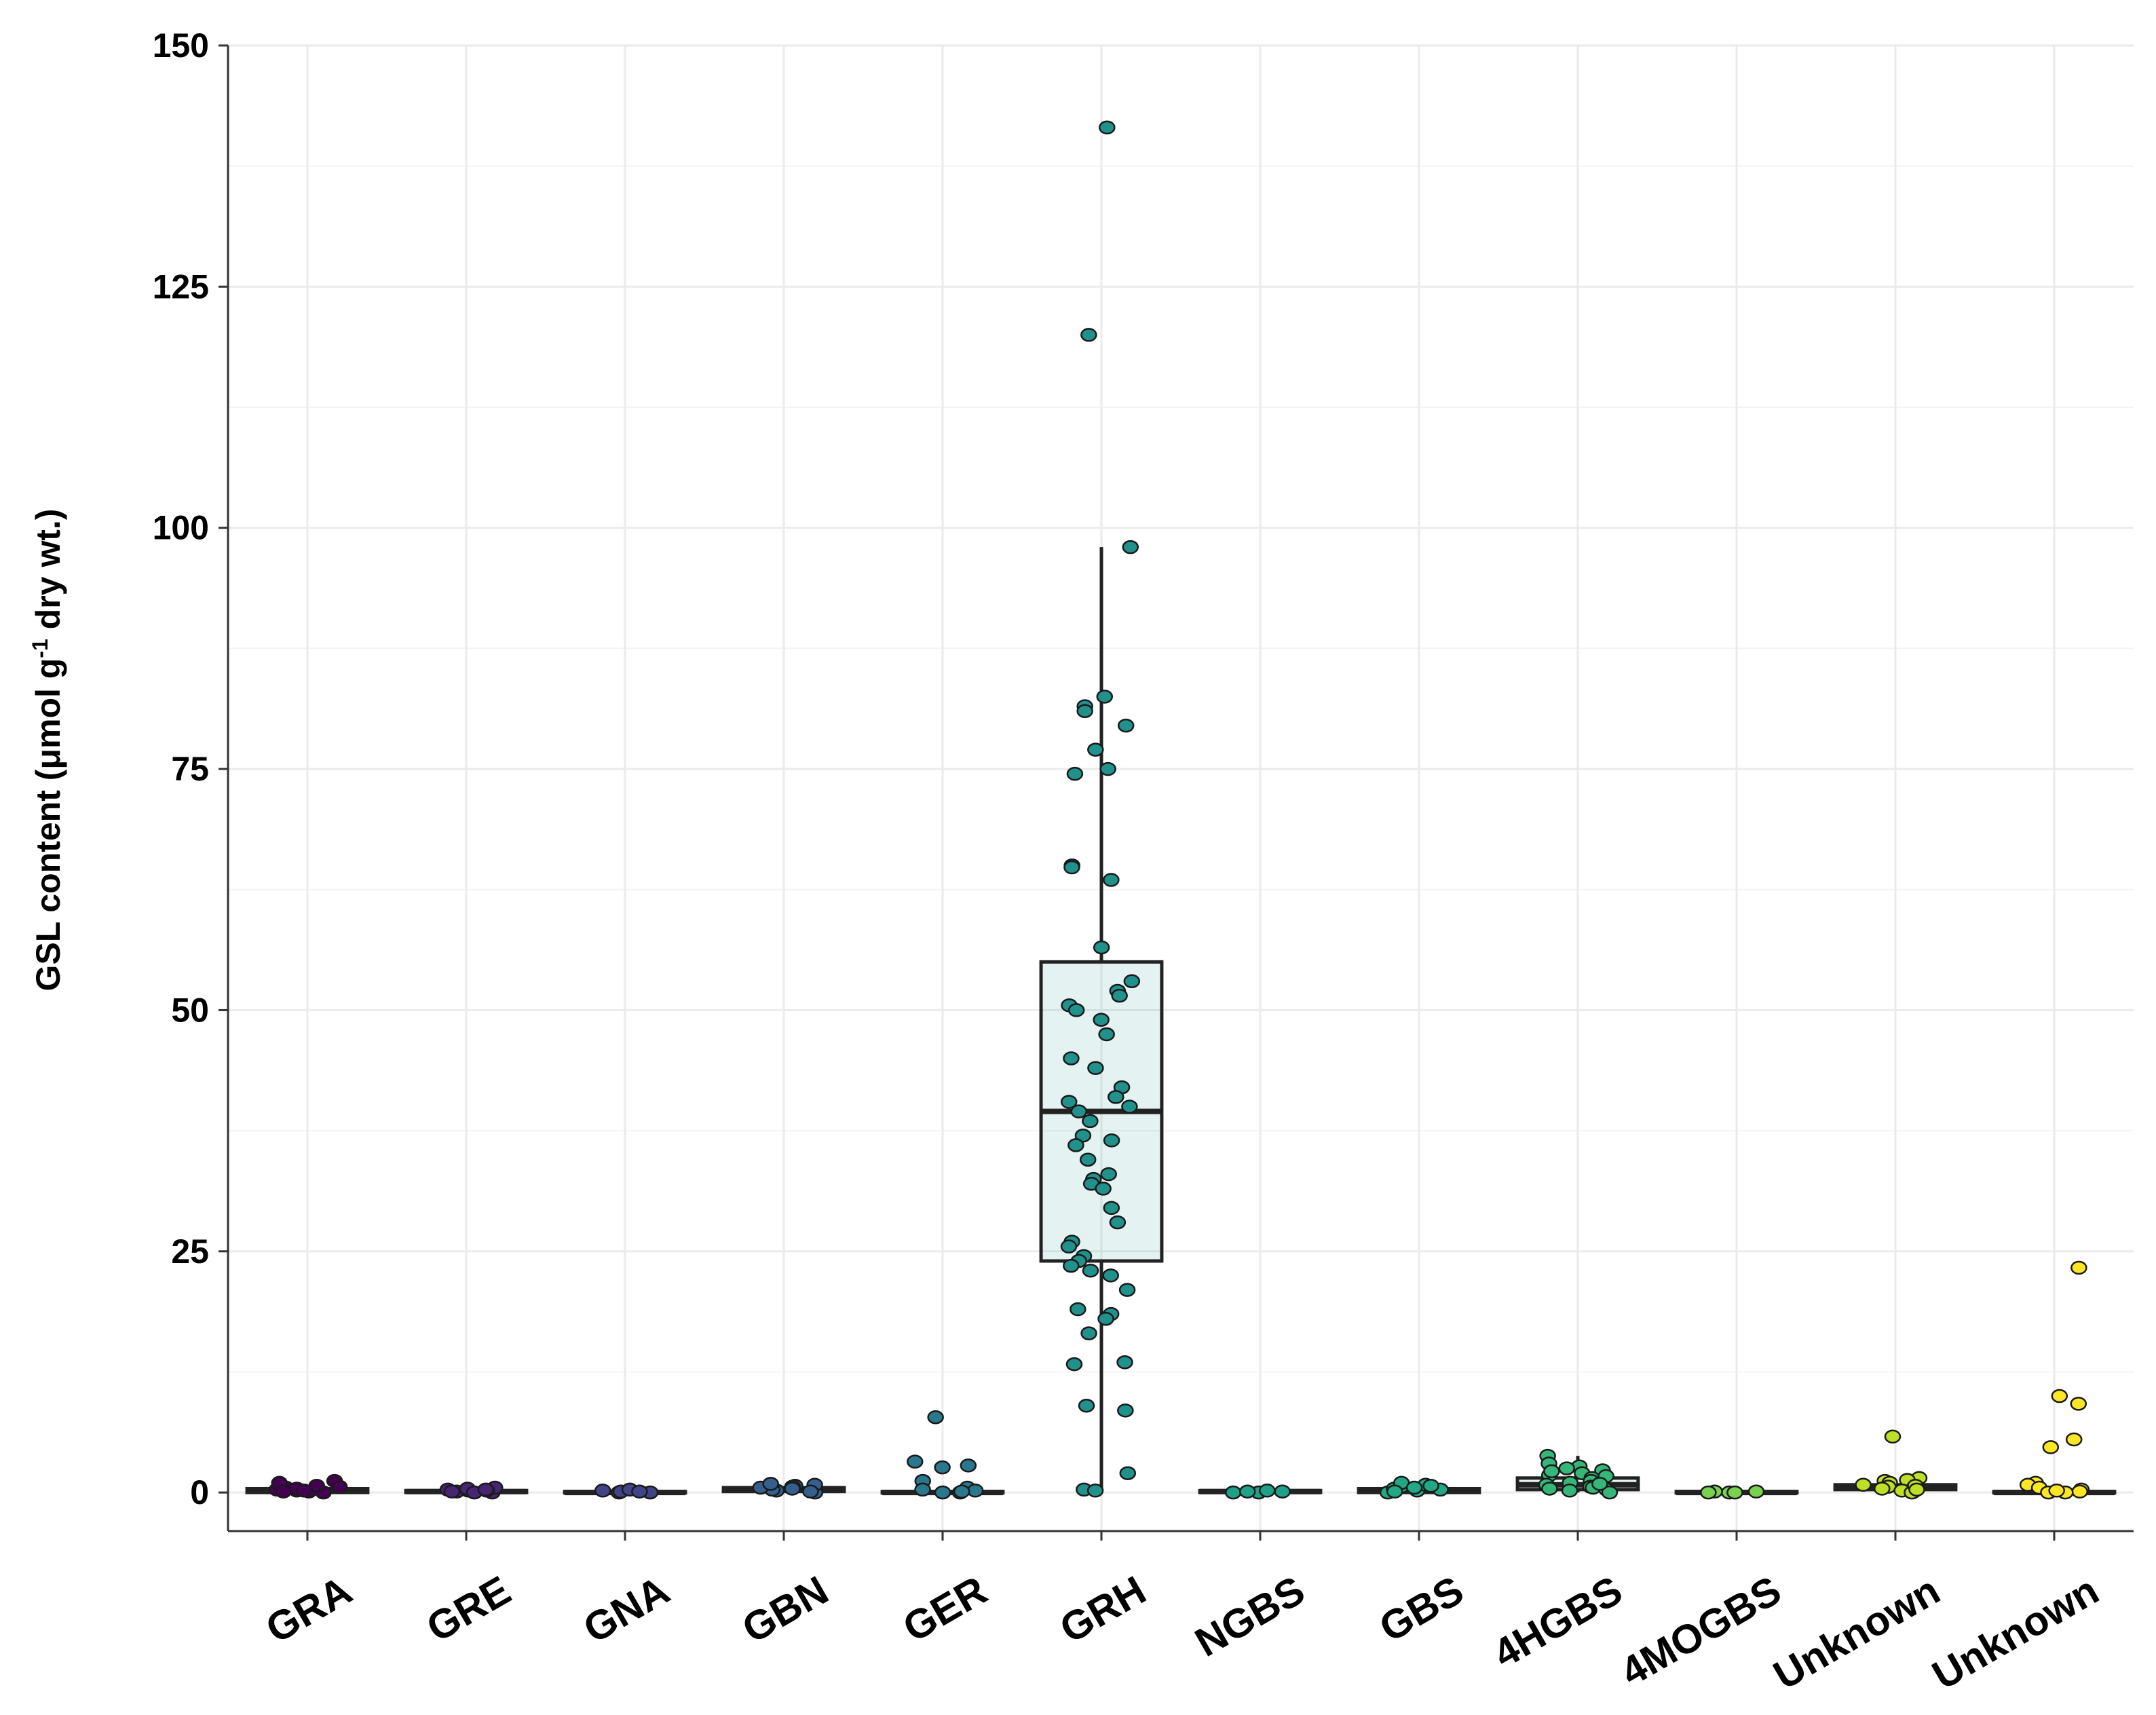 Image resolution: width=2156 pixels, height=1715 pixels. Describe the element at coordinates (190, 1010) in the screenshot. I see `y-tick-label: 50` at that location.